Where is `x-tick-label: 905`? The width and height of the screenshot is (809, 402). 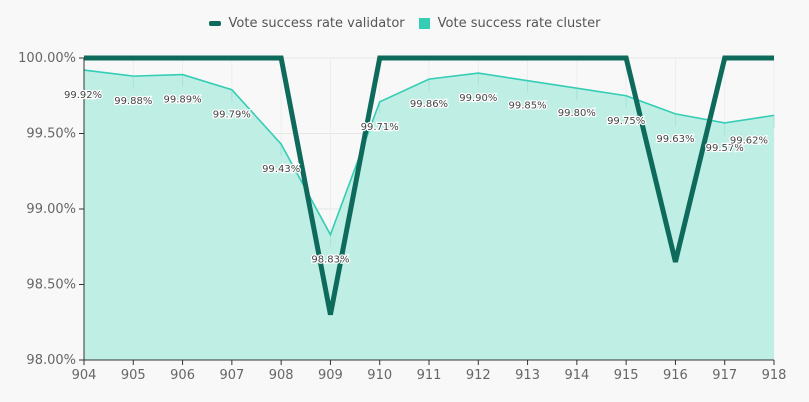 x-tick-label: 905 is located at coordinates (133, 375).